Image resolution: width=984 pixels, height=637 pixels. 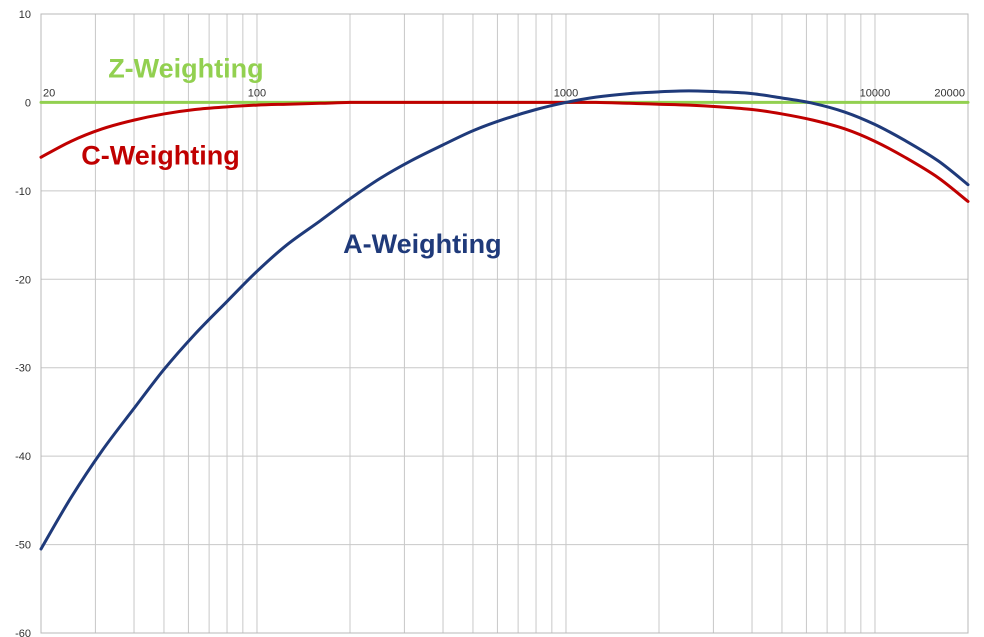 What do you see at coordinates (949, 93) in the screenshot?
I see `x-tick-label: 20000` at bounding box center [949, 93].